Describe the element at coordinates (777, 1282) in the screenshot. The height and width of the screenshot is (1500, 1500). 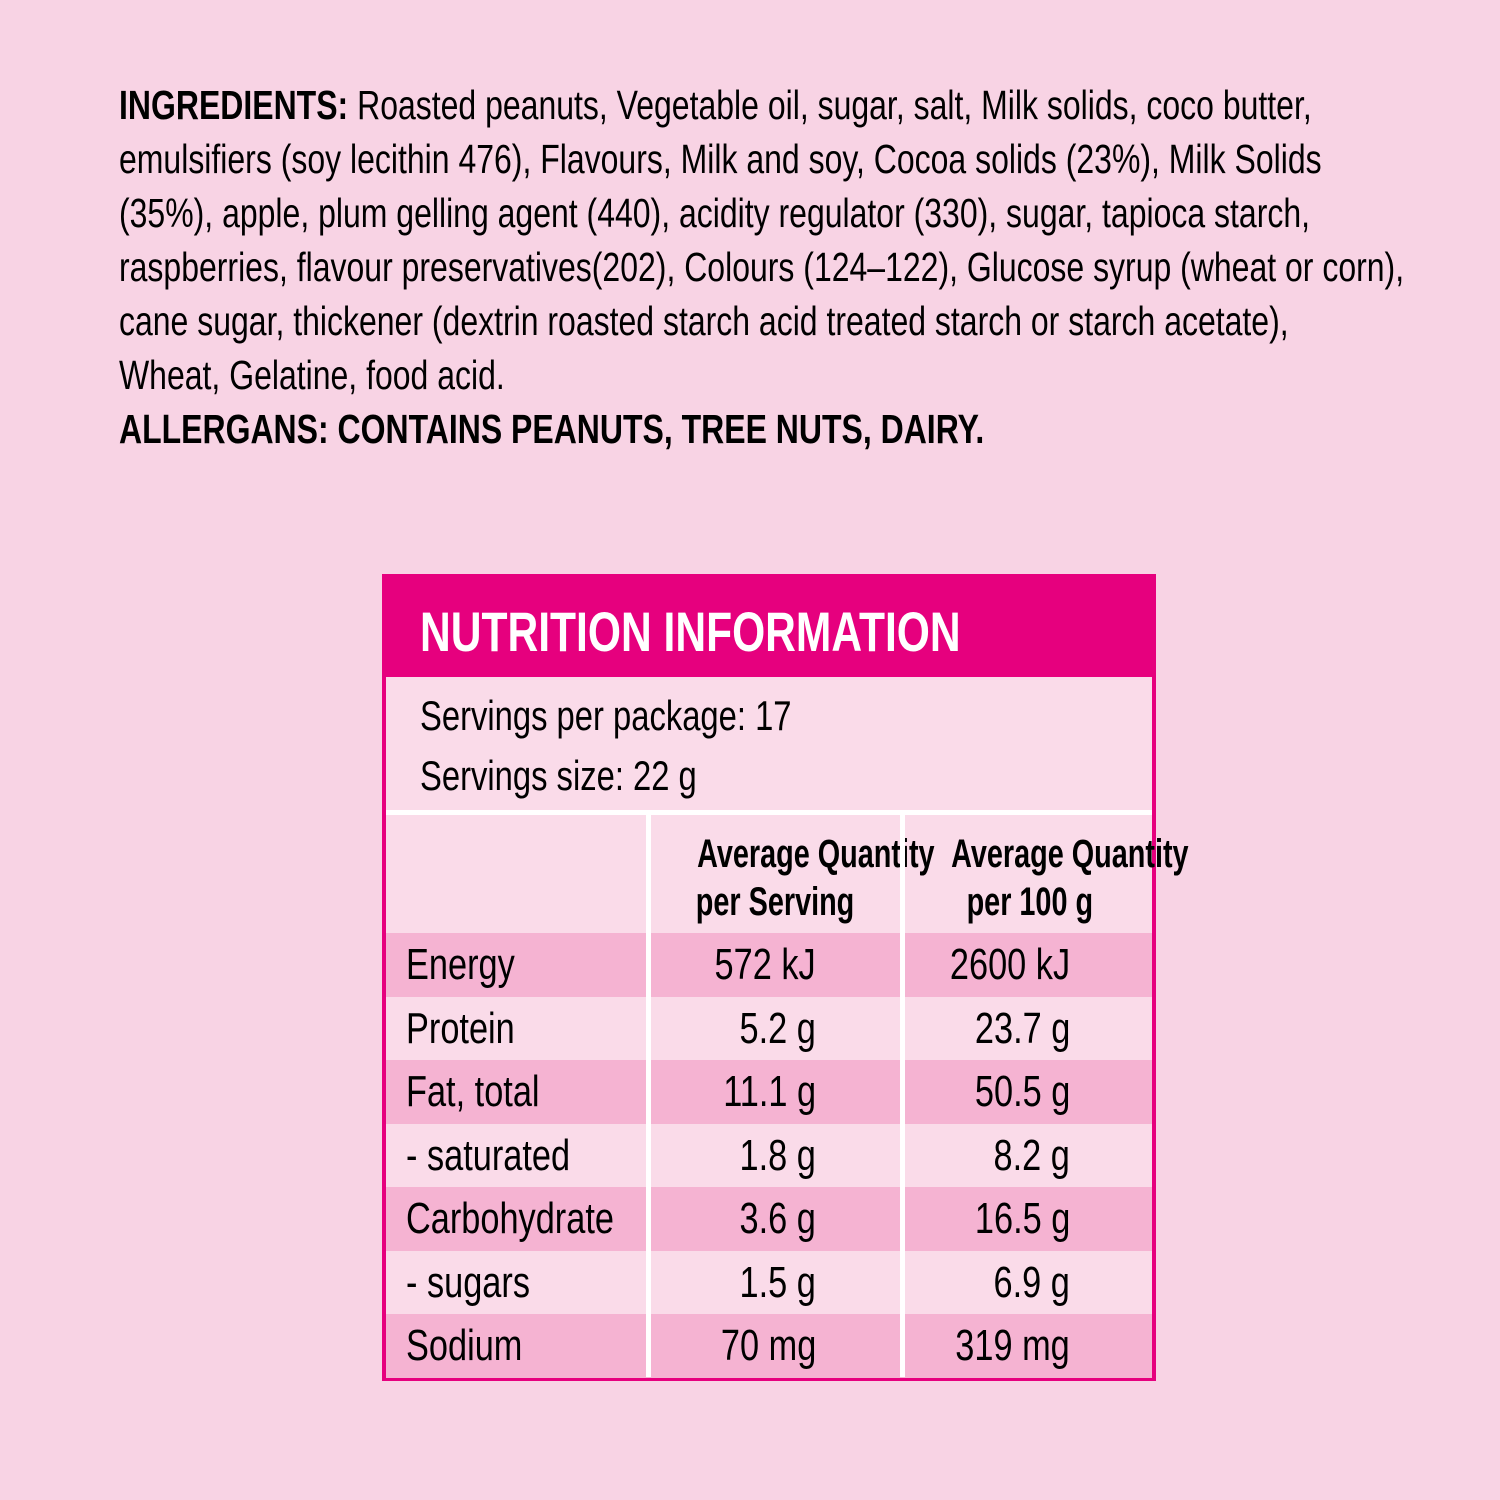
I see `value-per-serving: 1.5 g` at that location.